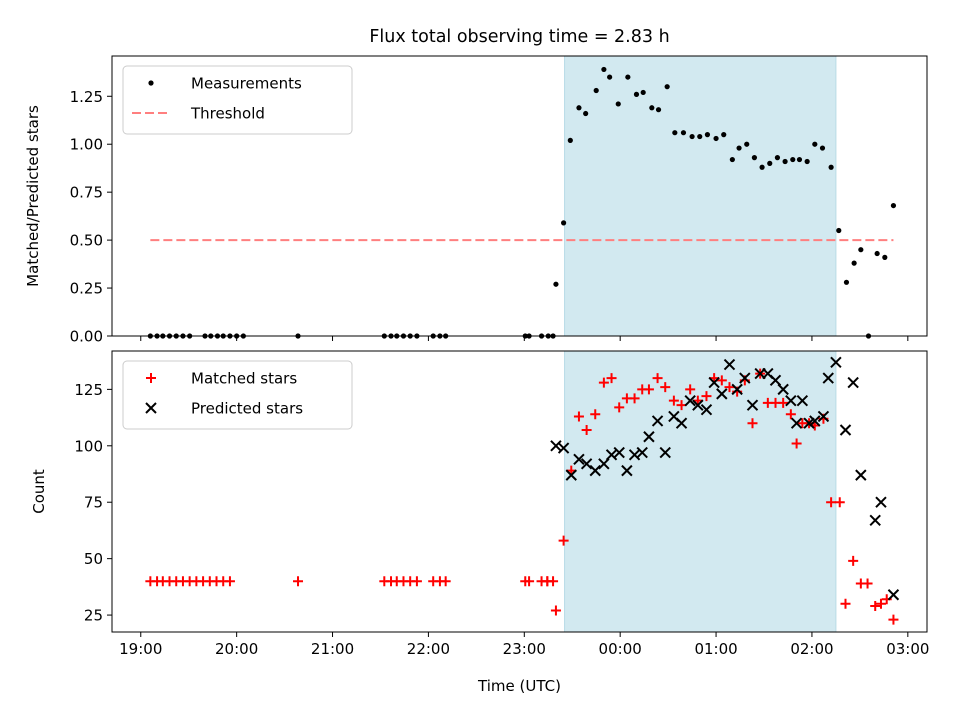  What do you see at coordinates (519, 686) in the screenshot?
I see `x-axis-label: Time (UTC)` at bounding box center [519, 686].